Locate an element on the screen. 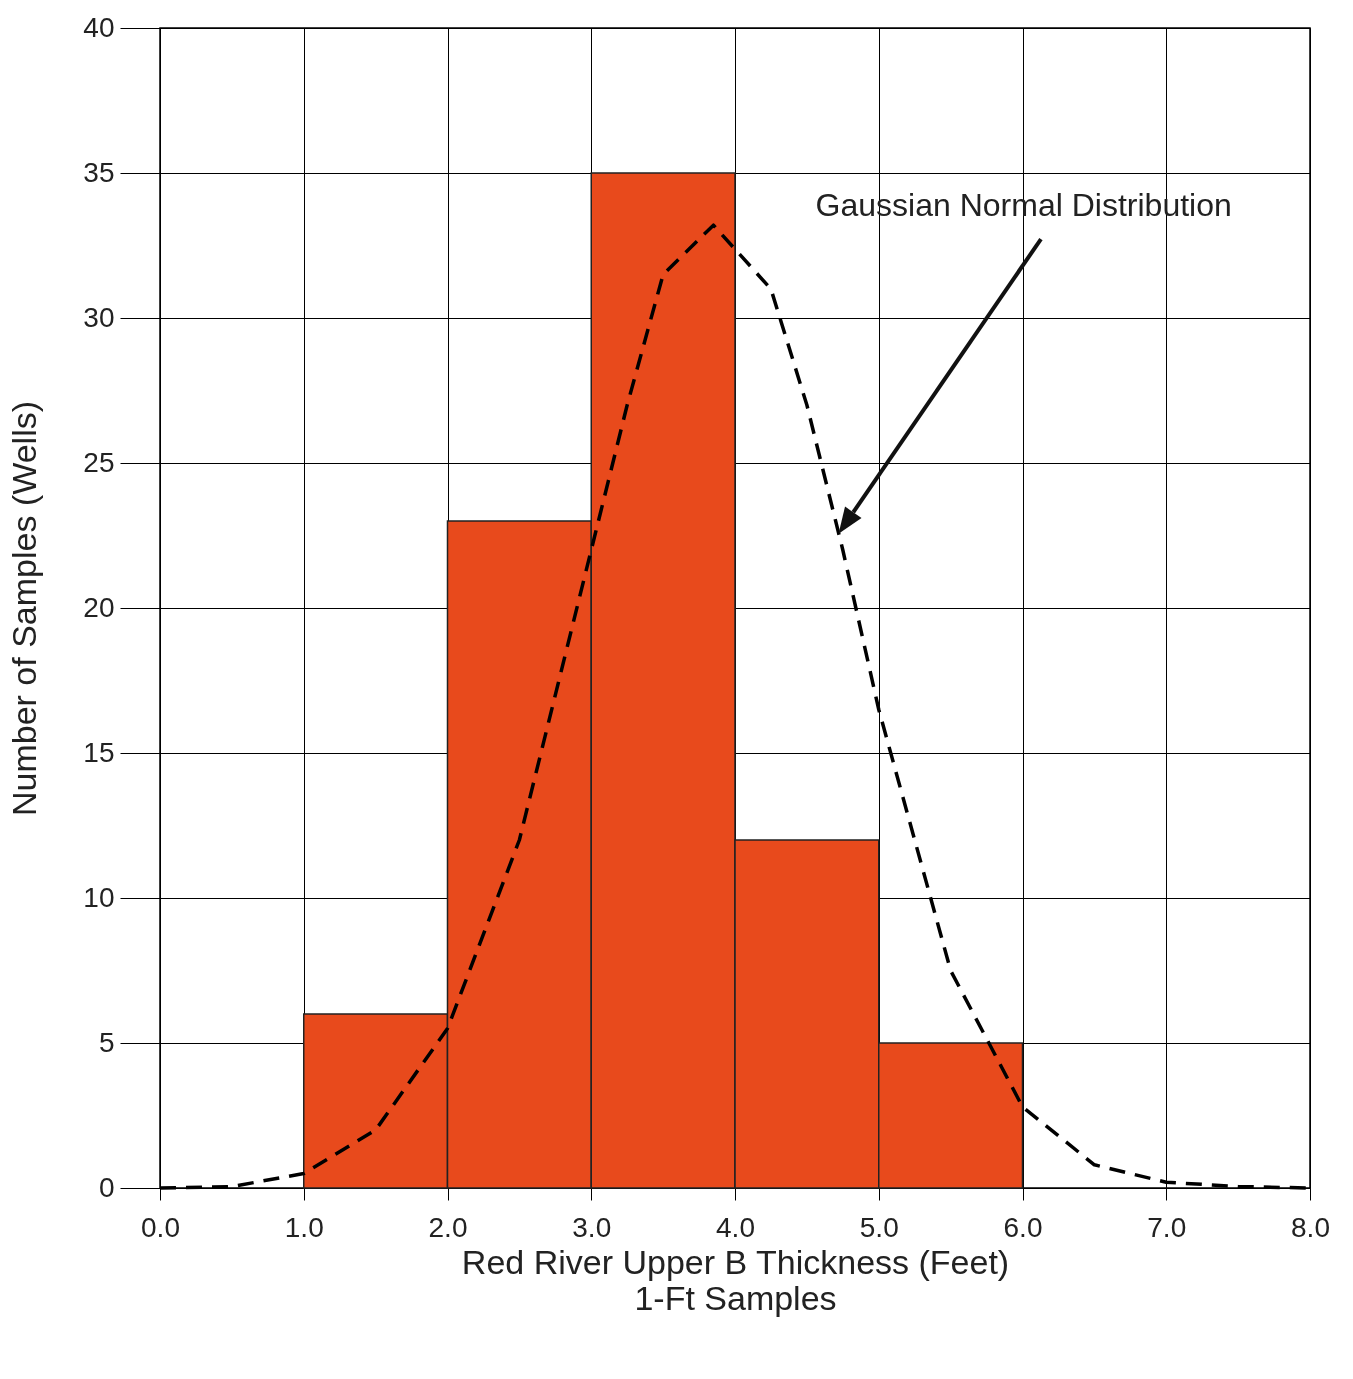 This screenshot has width=1353, height=1379. x-tick-label: 0.0 is located at coordinates (160, 1227).